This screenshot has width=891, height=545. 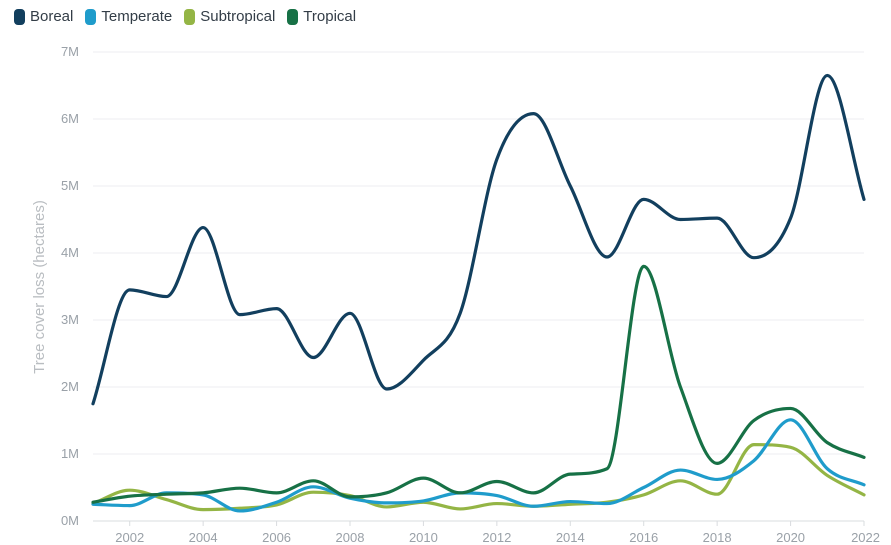 I want to click on legend-swatch-temperate, so click(x=91, y=16).